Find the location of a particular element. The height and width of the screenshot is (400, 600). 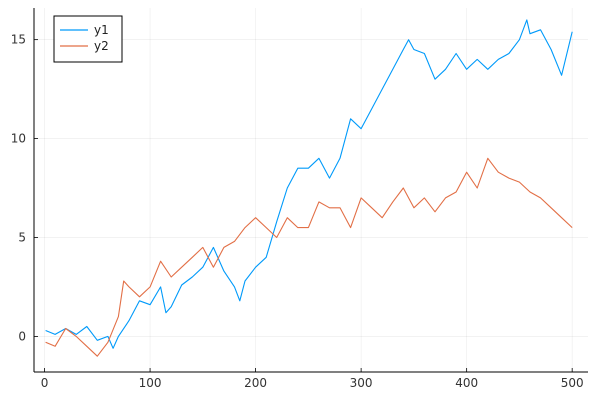

x-tick-label: 300 is located at coordinates (361, 383).